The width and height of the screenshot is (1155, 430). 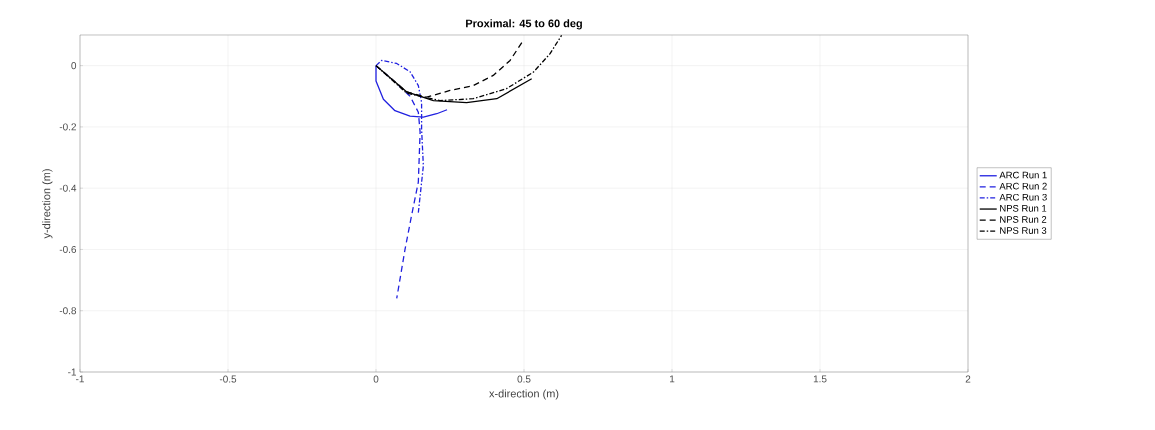 I want to click on legend-label: ARC Run 2, so click(x=1023, y=186).